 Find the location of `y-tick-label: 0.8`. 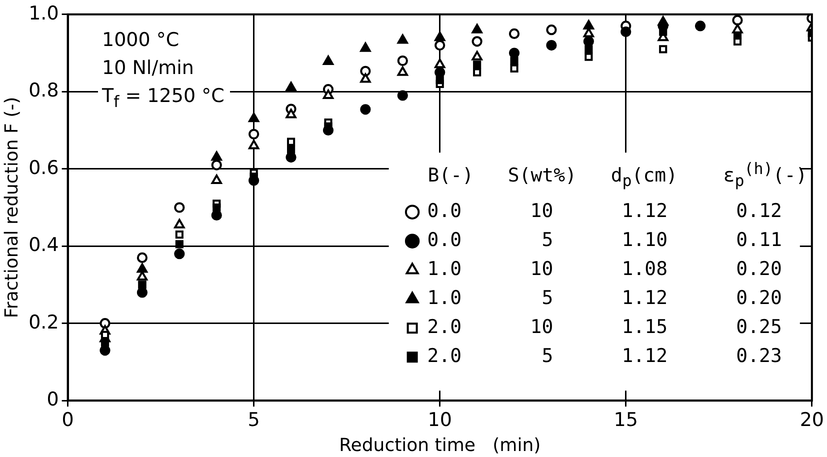

y-tick-label: 0.8 is located at coordinates (43, 91).